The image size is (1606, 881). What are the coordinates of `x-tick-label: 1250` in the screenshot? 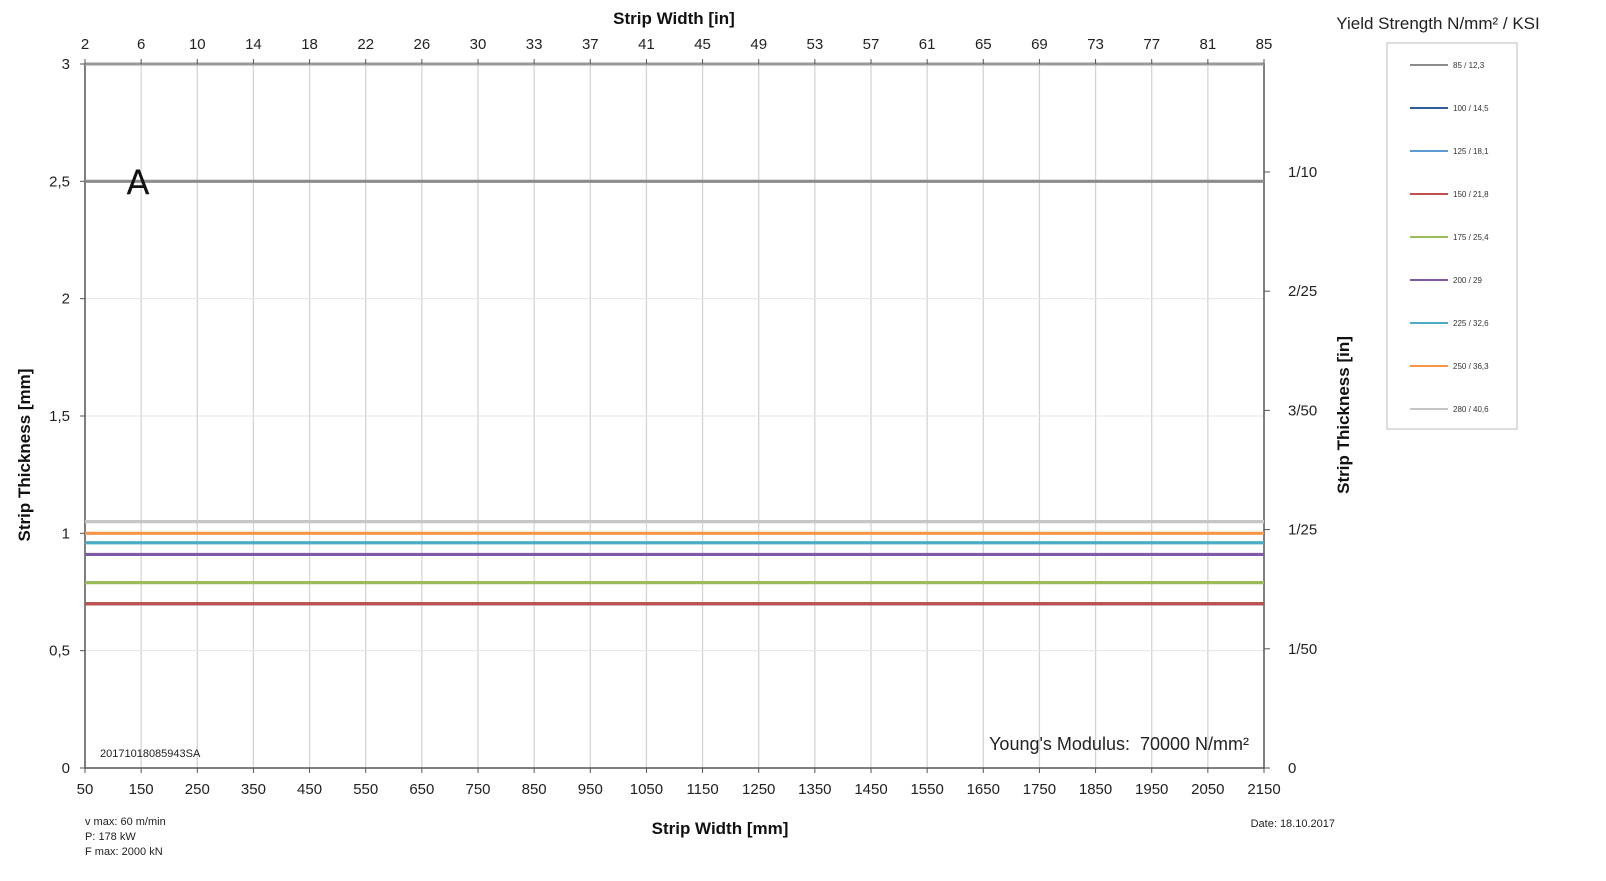 It's located at (758, 789).